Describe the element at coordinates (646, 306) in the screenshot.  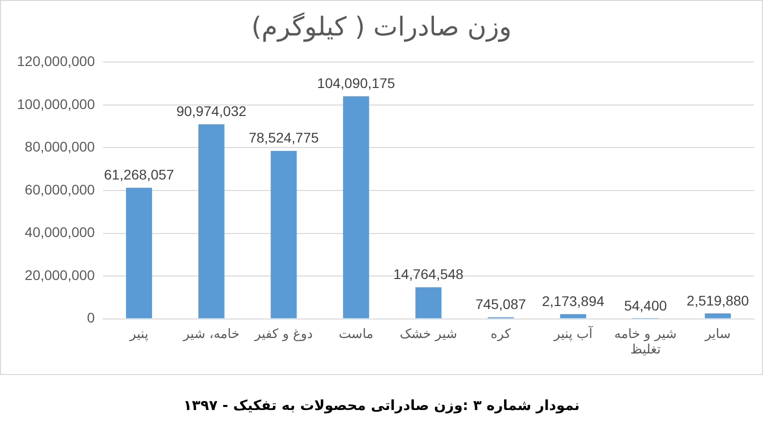
I see `data-label: 54,400` at that location.